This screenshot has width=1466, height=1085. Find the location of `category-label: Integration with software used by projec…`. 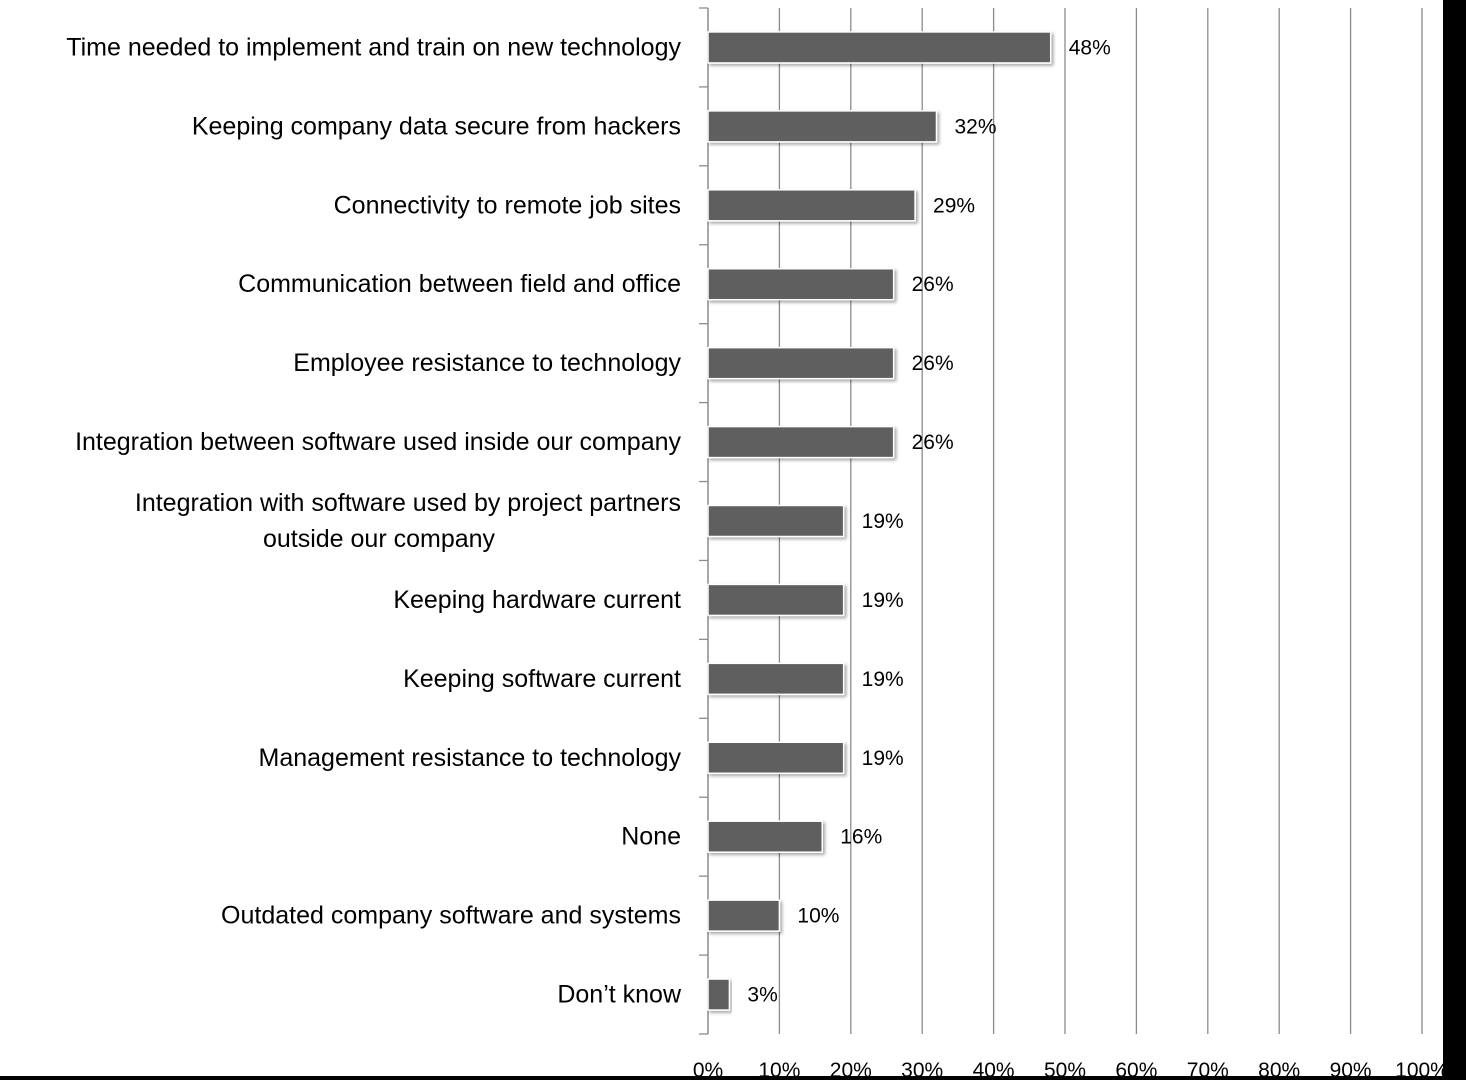

category-label: Integration with software used by projec… is located at coordinates (408, 503).